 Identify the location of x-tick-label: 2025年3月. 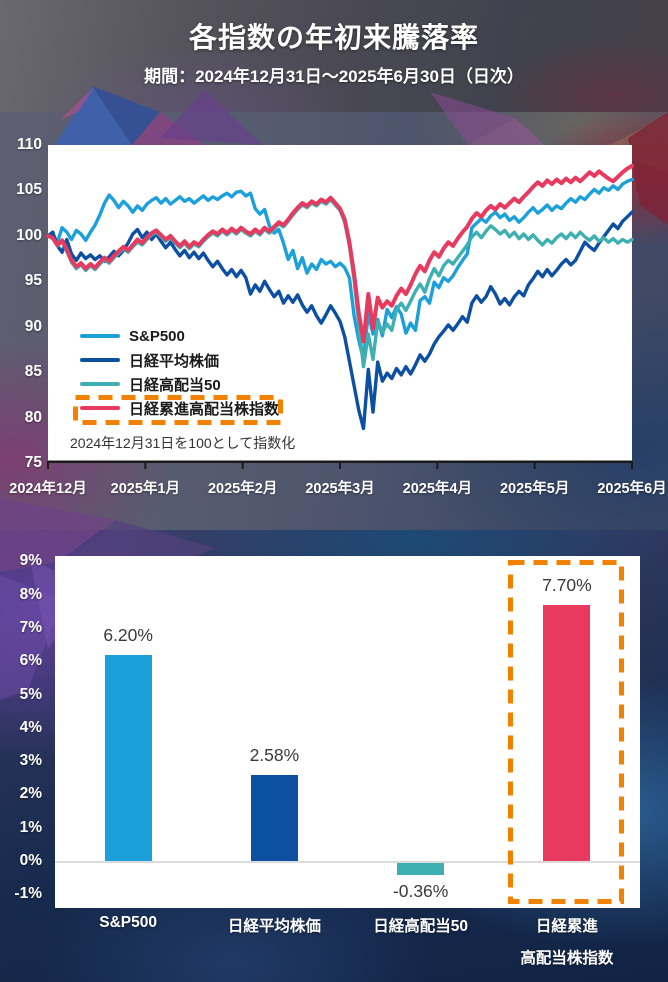
(340, 489).